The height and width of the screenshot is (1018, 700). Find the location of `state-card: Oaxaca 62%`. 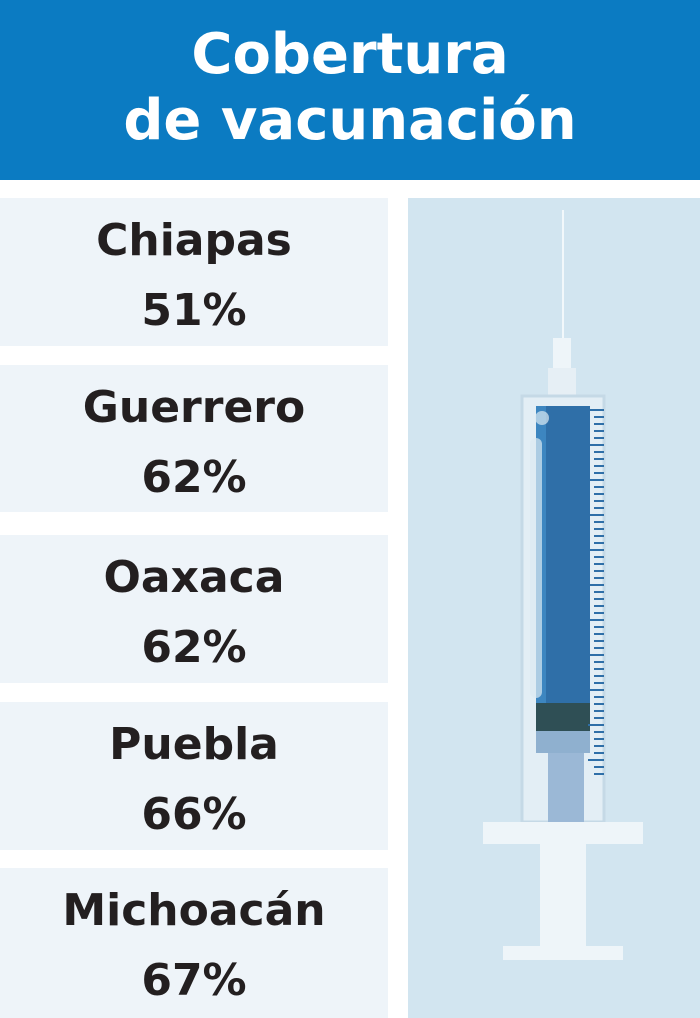

state-card: Oaxaca 62% is located at coordinates (194, 609).